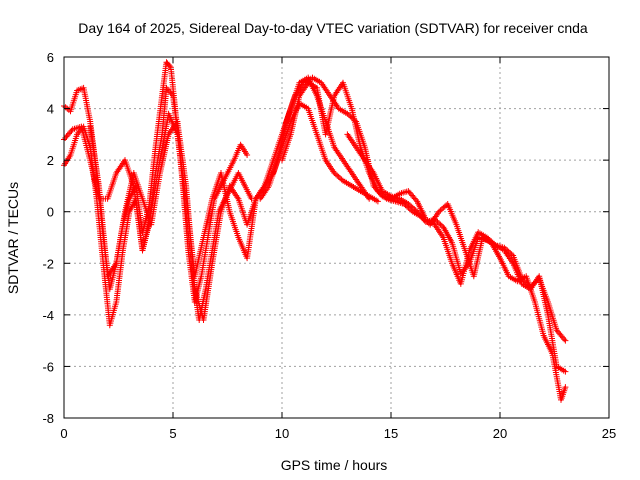 Image resolution: width=640 pixels, height=480 pixels. Describe the element at coordinates (50, 160) in the screenshot. I see `y-tick-label: 2` at that location.